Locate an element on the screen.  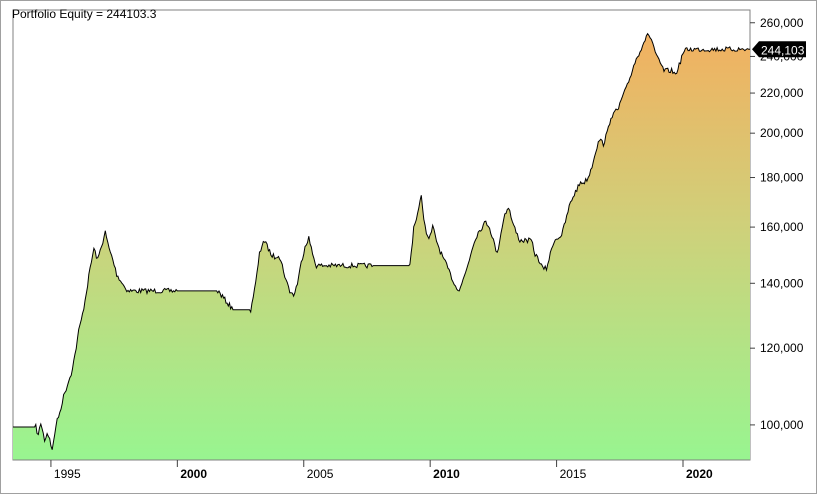
x-tick-label: 2020 is located at coordinates (699, 474).